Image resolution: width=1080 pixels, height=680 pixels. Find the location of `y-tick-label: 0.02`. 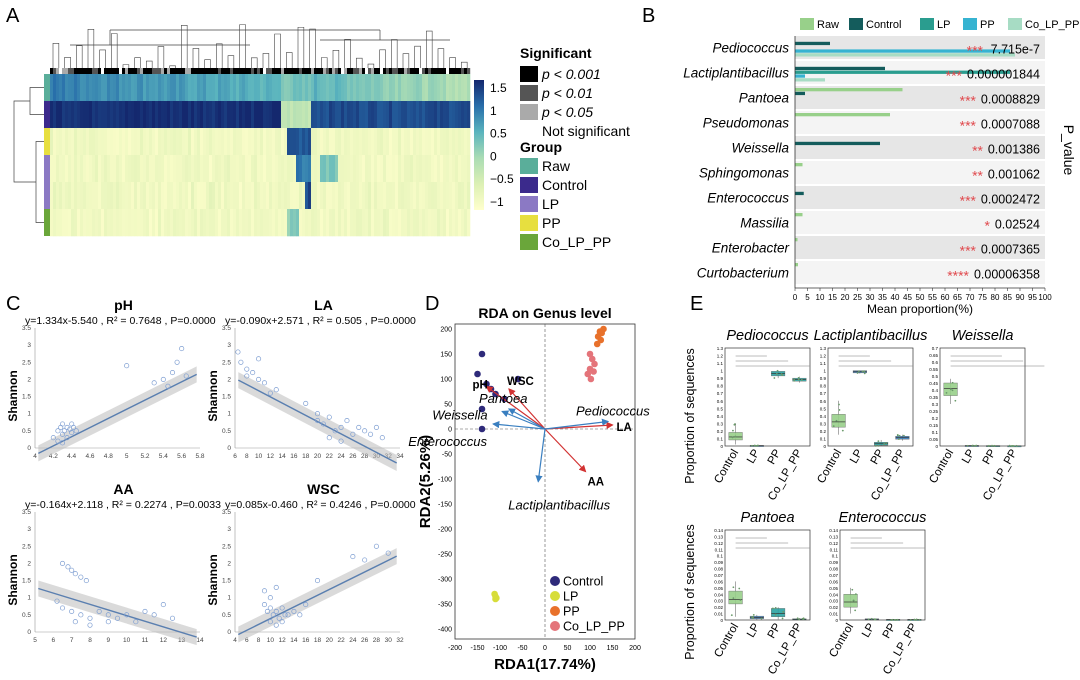

y-tick-label: 0.02 is located at coordinates (833, 607).